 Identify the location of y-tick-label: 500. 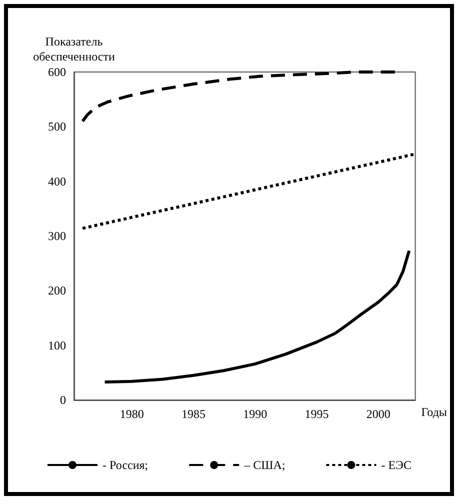
(57, 127).